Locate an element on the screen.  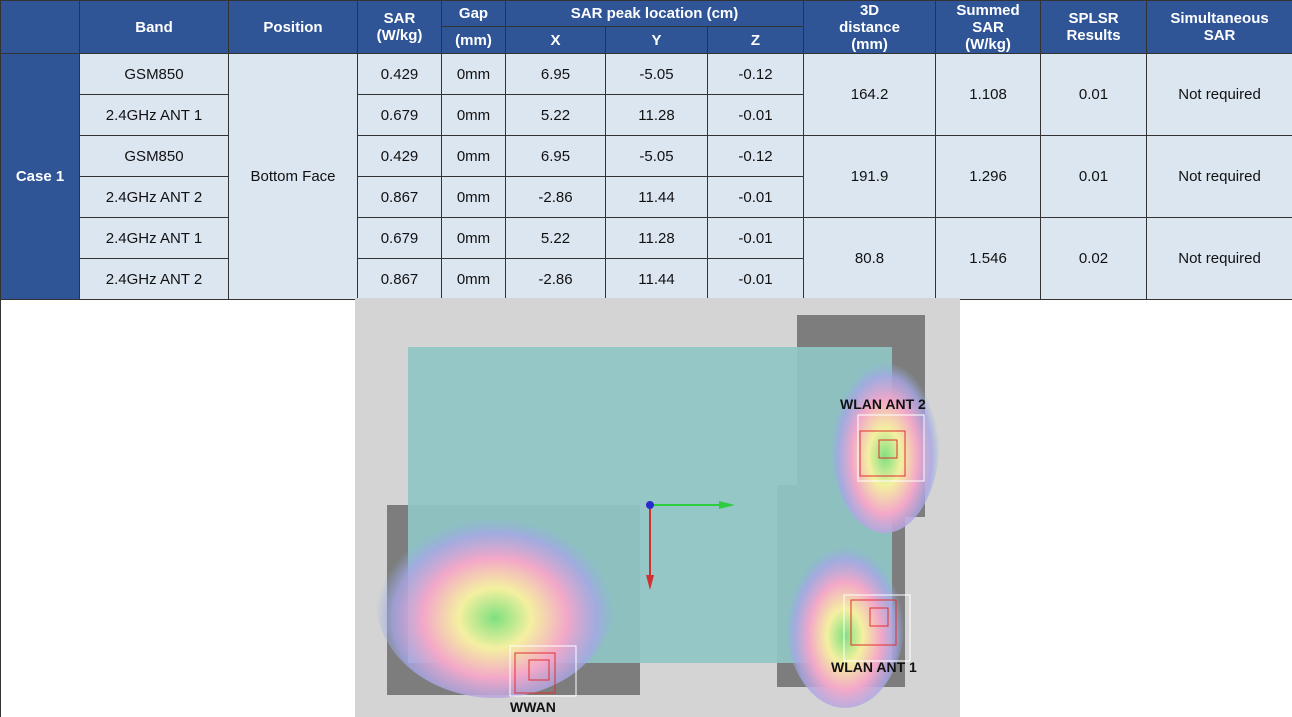
header-cell: 3D distance (mm) is located at coordinates (870, 27).